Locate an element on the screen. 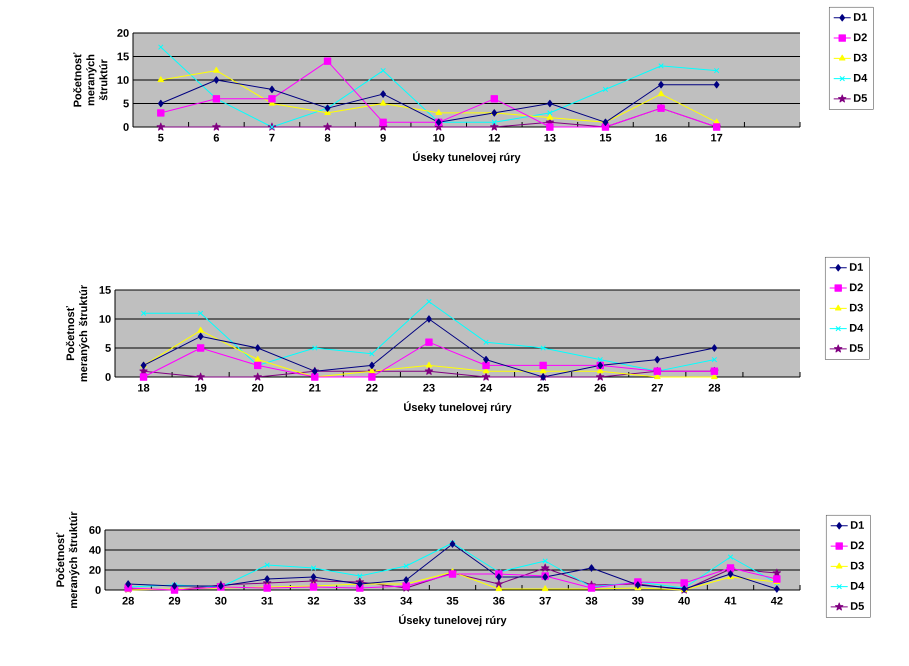 The height and width of the screenshot is (666, 909). x-tick-label: 13 is located at coordinates (550, 138).